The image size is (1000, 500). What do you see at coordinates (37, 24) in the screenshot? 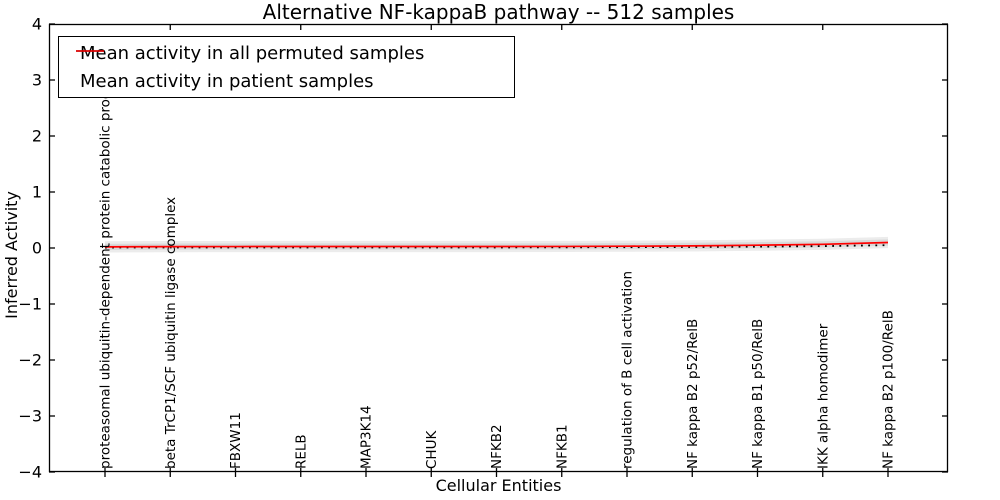
I see `y-tick-label: 4` at bounding box center [37, 24].